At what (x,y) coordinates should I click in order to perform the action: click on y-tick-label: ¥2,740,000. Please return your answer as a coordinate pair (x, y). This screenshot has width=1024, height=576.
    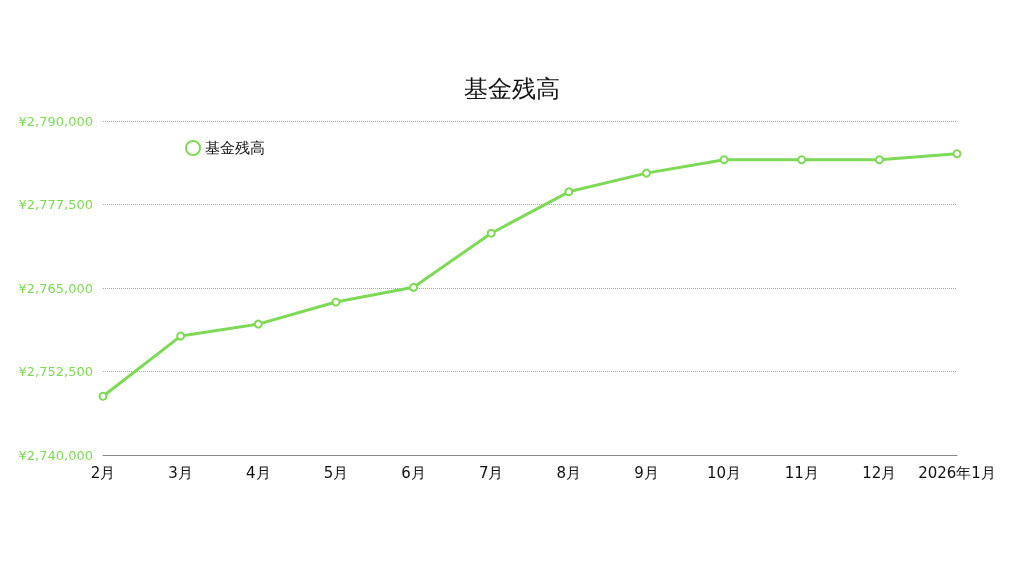
    Looking at the image, I should click on (55, 455).